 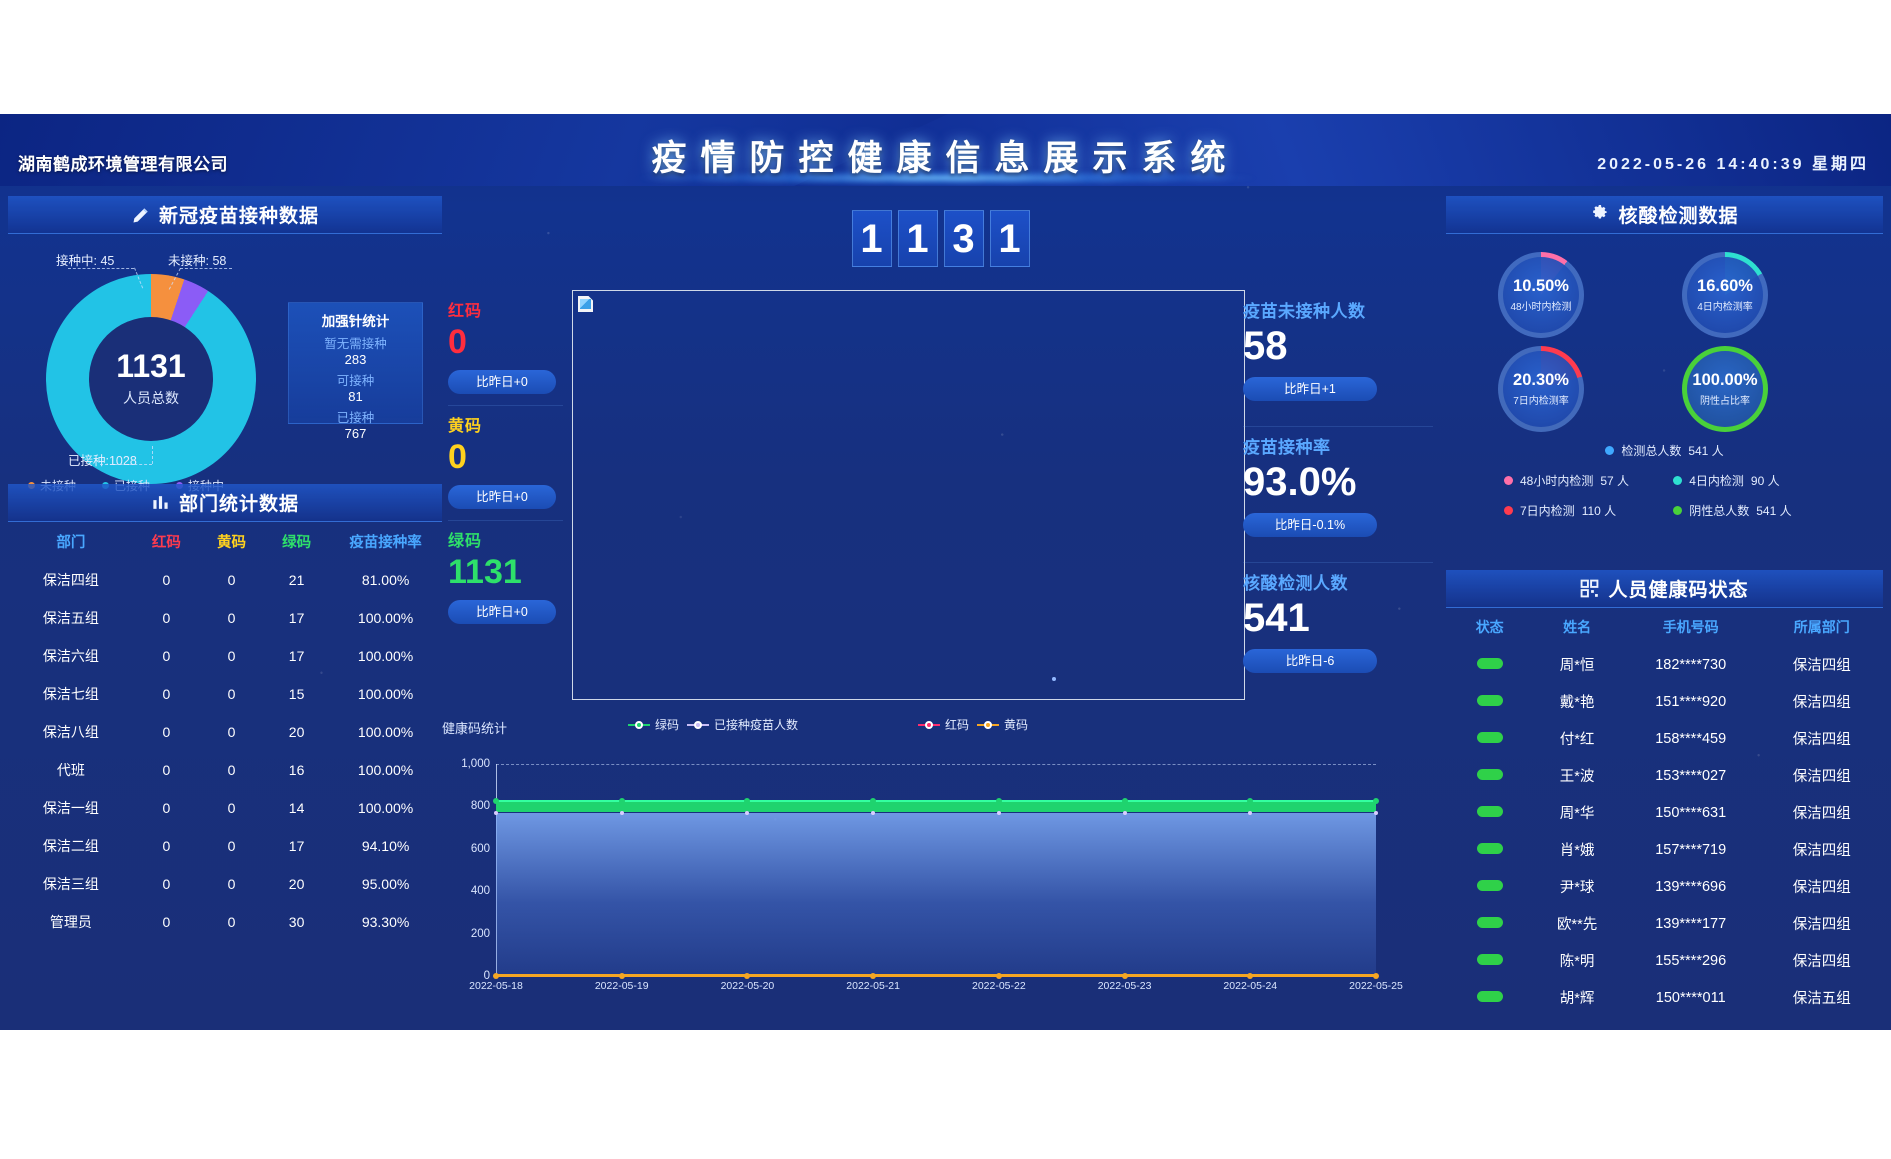 What do you see at coordinates (1599, 511) in the screenshot?
I see `nat-legend-value-7d: 110 人` at bounding box center [1599, 511].